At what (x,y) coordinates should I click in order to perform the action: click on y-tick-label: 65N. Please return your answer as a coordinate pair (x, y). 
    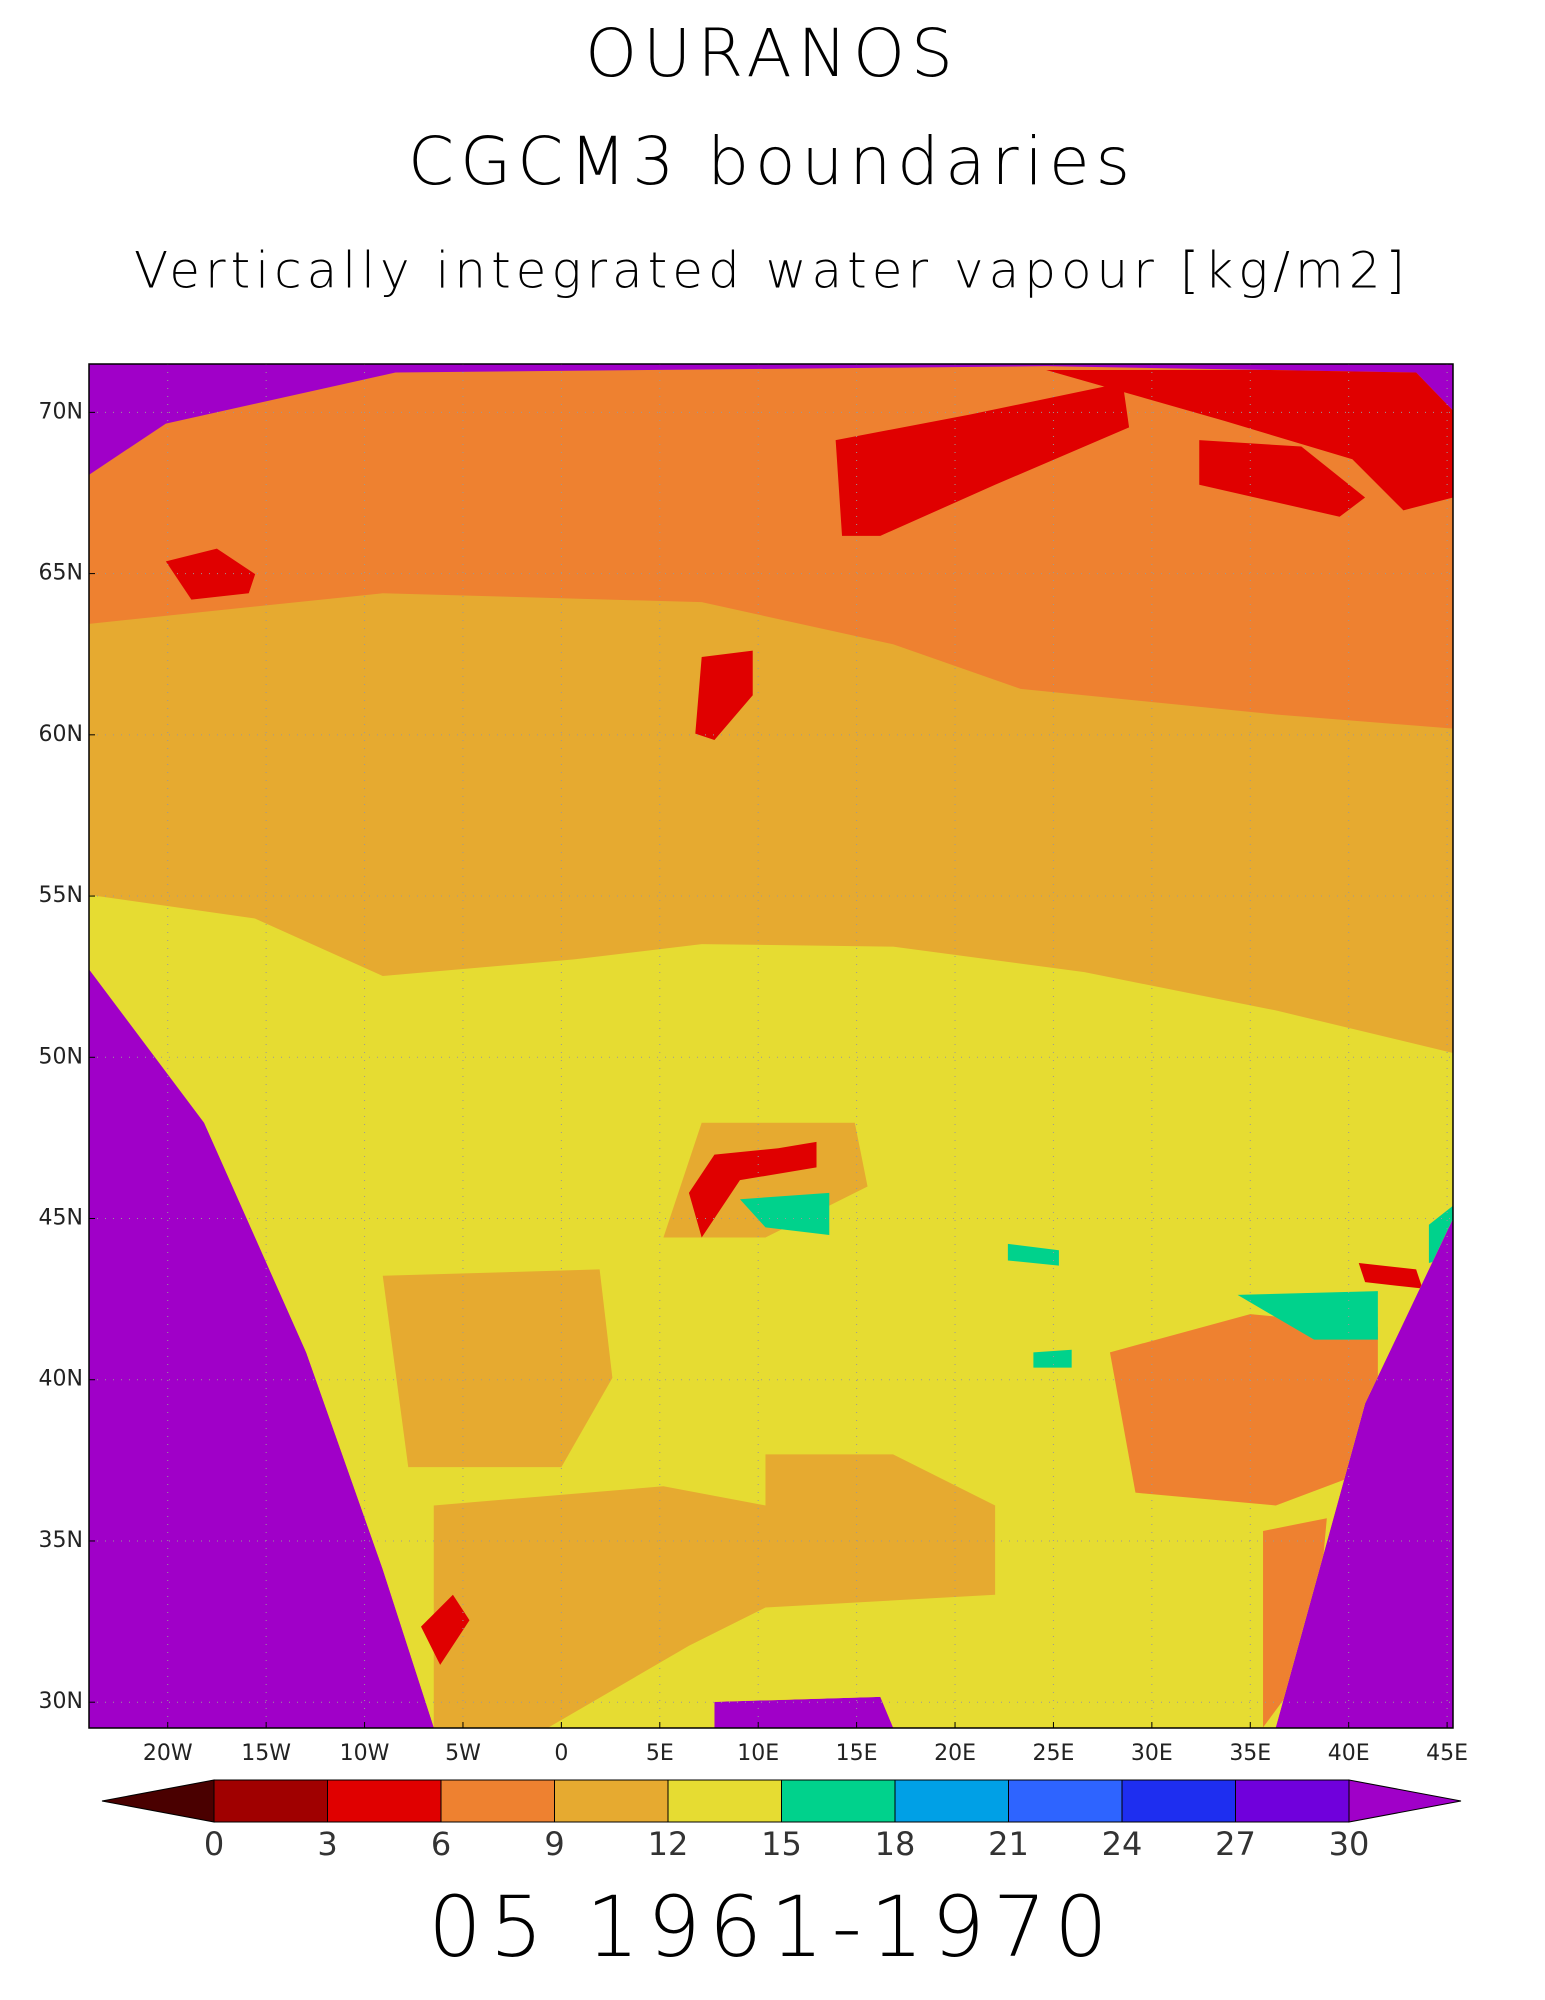
    Looking at the image, I should click on (61, 573).